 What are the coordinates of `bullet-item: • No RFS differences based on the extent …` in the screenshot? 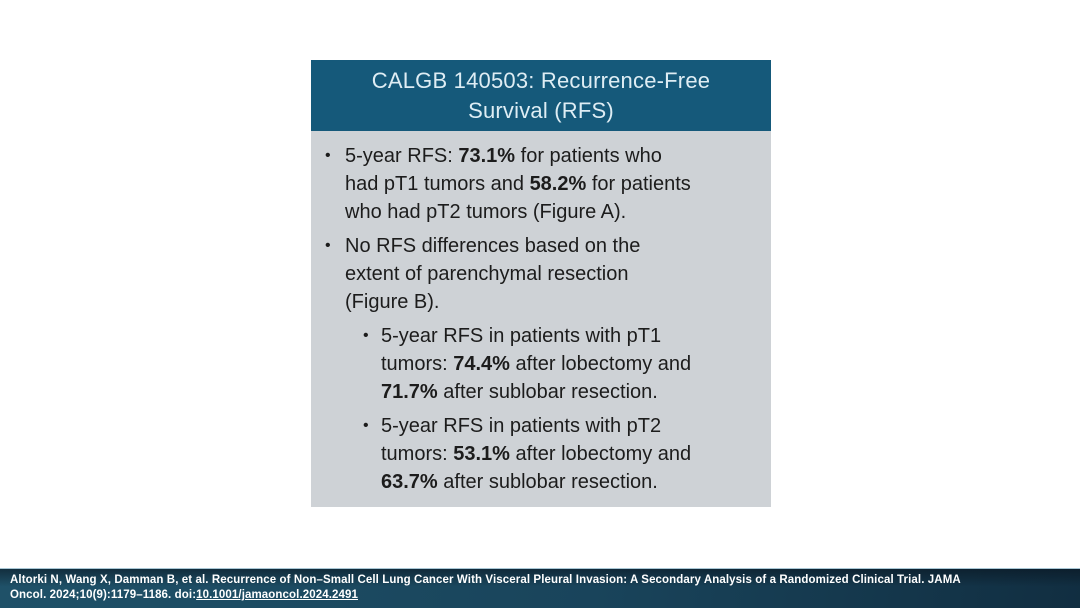 It's located at (541, 274).